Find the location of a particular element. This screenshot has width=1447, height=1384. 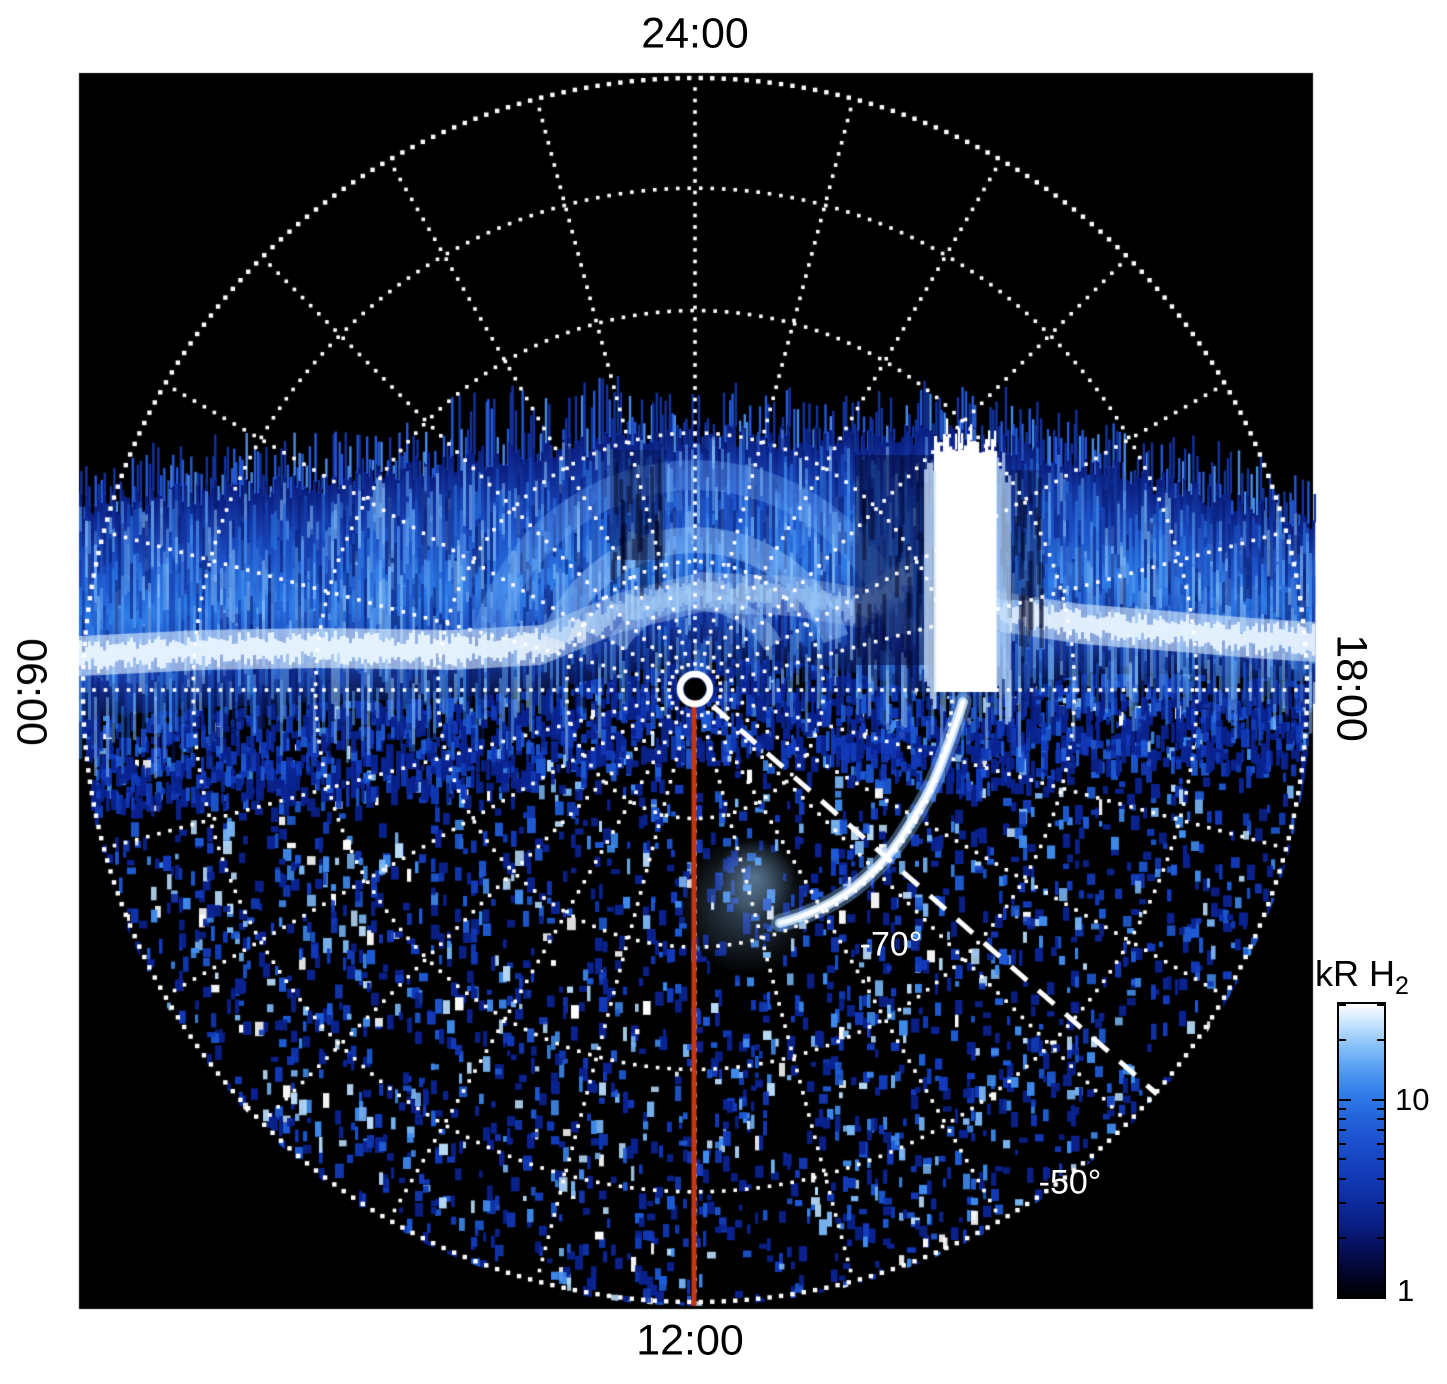

clock-label-1800: 18:00 is located at coordinates (1351, 688).